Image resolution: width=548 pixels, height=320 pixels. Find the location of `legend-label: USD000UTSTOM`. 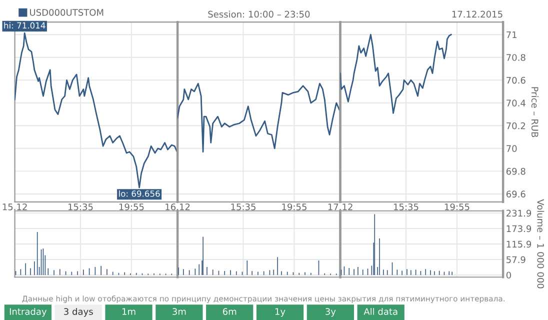

legend-label: USD000UTSTOM is located at coordinates (67, 12).